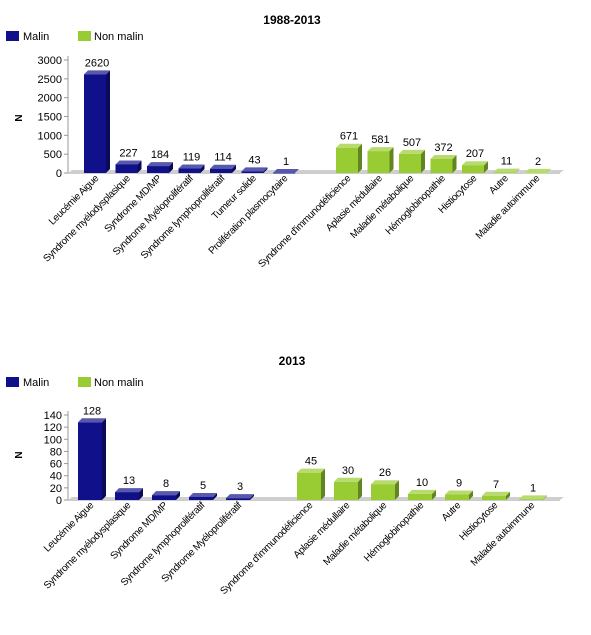  I want to click on data-label-syndrome-md-mp: 8, so click(166, 484).